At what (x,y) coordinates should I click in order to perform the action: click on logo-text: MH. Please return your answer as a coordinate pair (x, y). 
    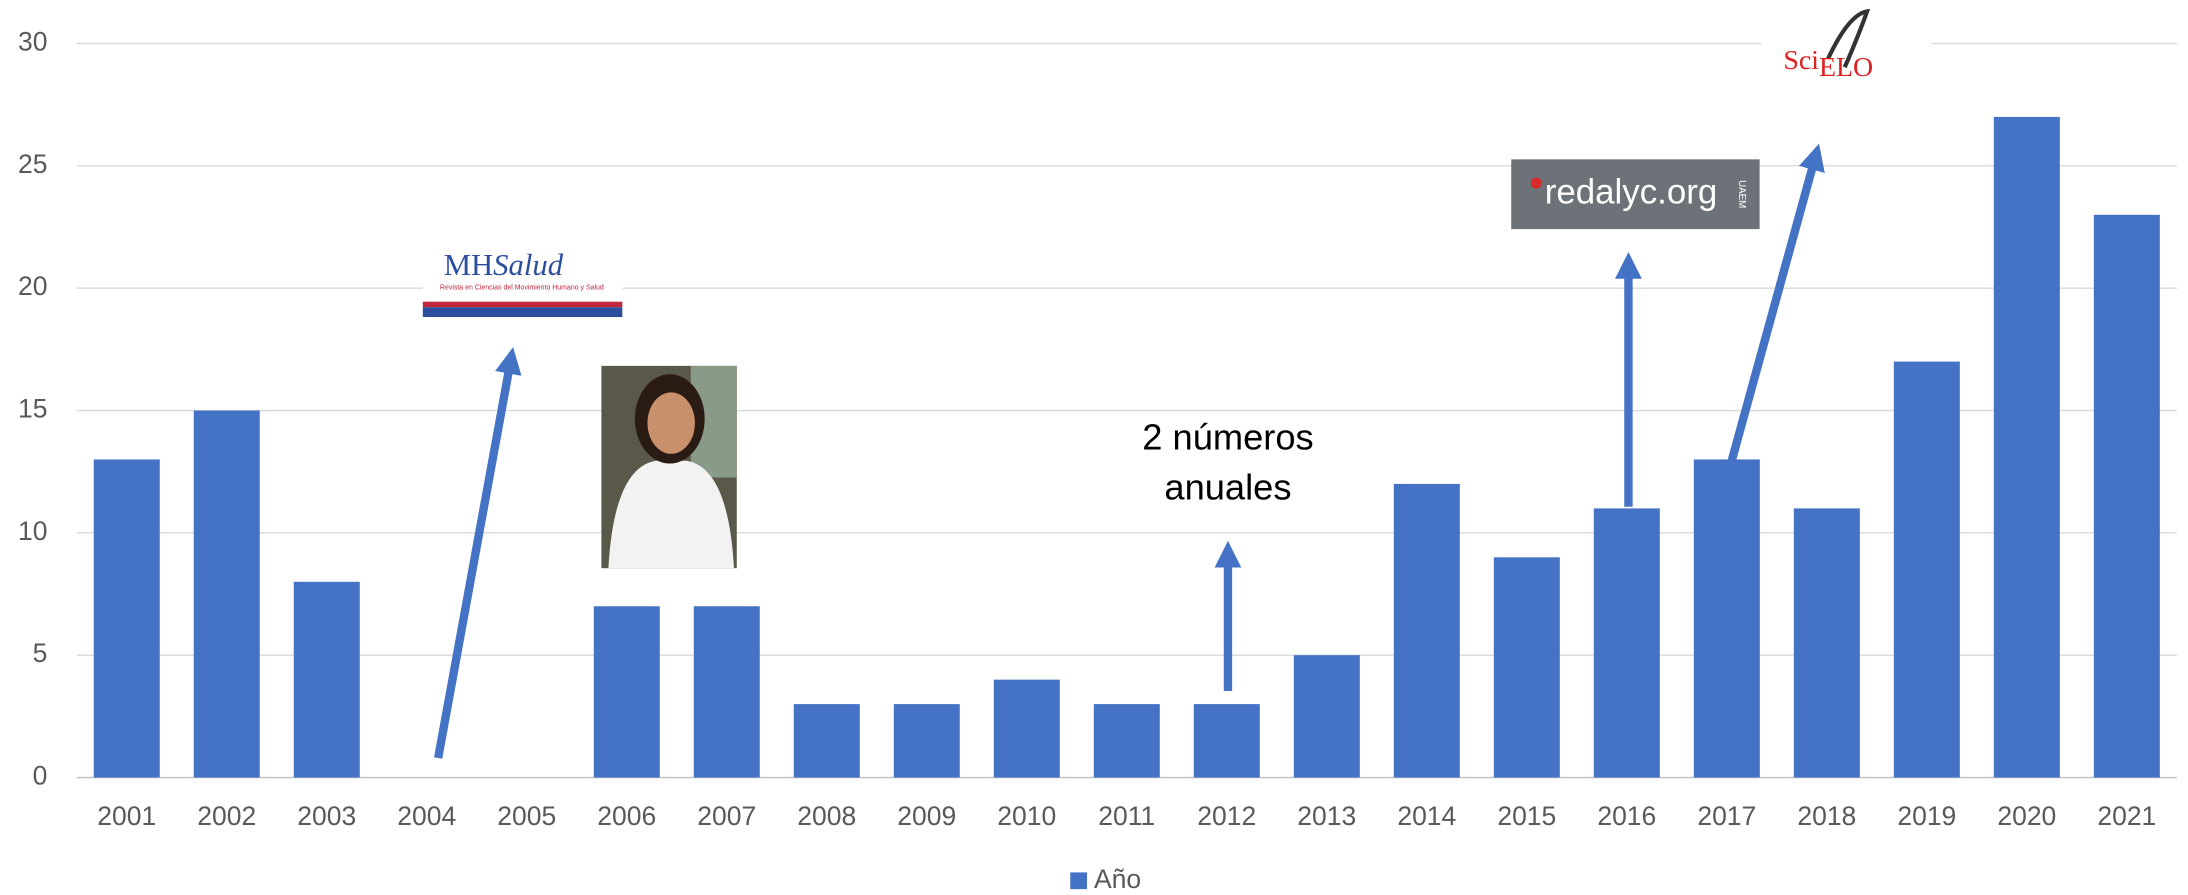
    Looking at the image, I should click on (468, 265).